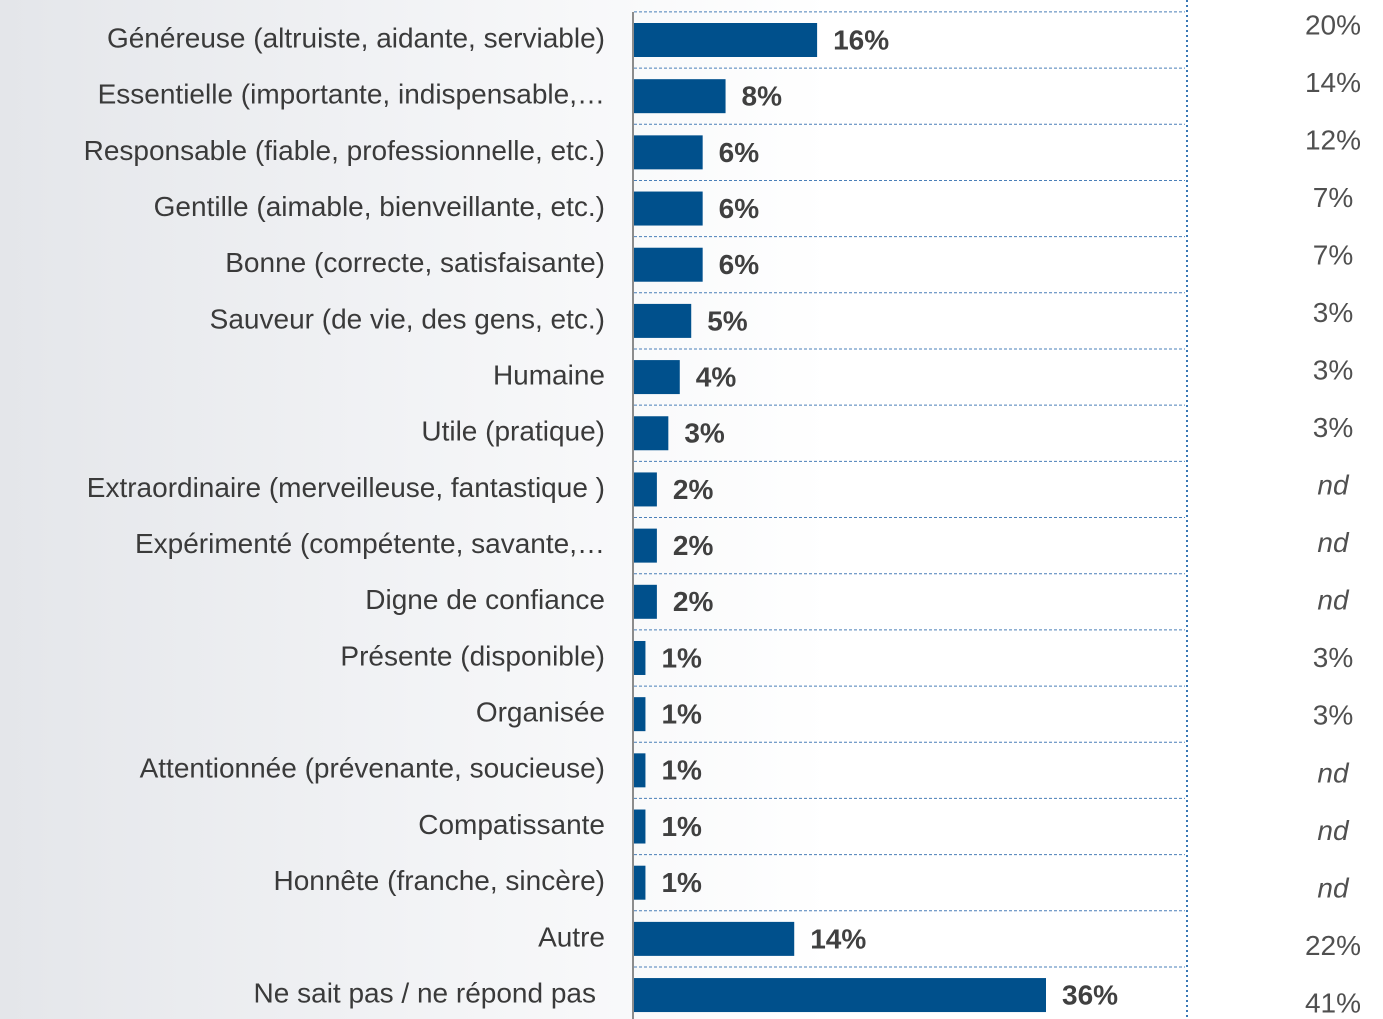 The image size is (1383, 1019). Describe the element at coordinates (1090, 994) in the screenshot. I see `value-label: 36%` at that location.